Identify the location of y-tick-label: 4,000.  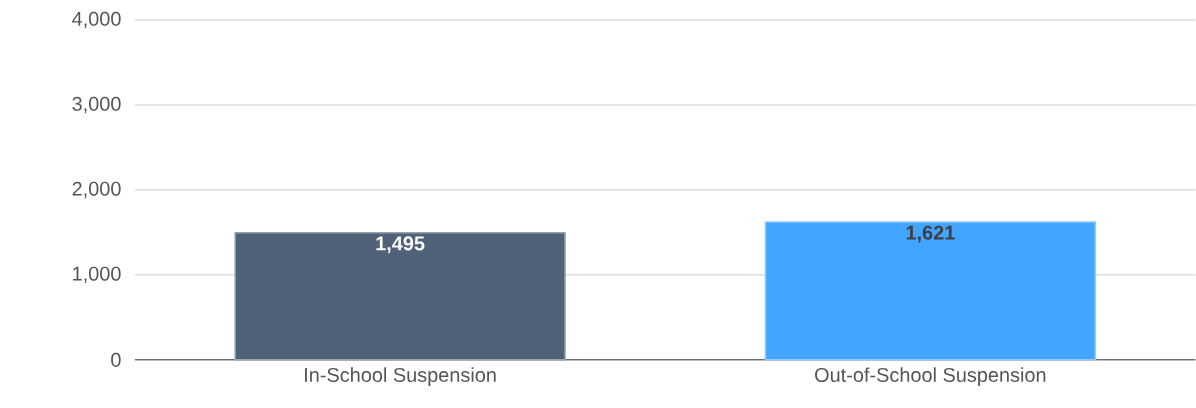
(96, 20).